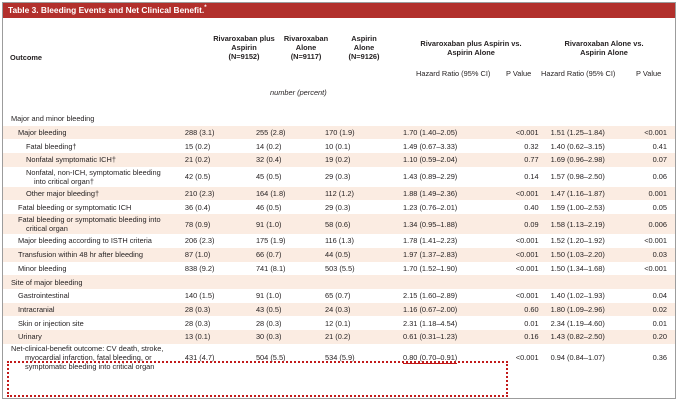 The width and height of the screenshot is (680, 403). What do you see at coordinates (197, 323) in the screenshot?
I see `count-riva-aspirin: 28 (0.3)` at bounding box center [197, 323].